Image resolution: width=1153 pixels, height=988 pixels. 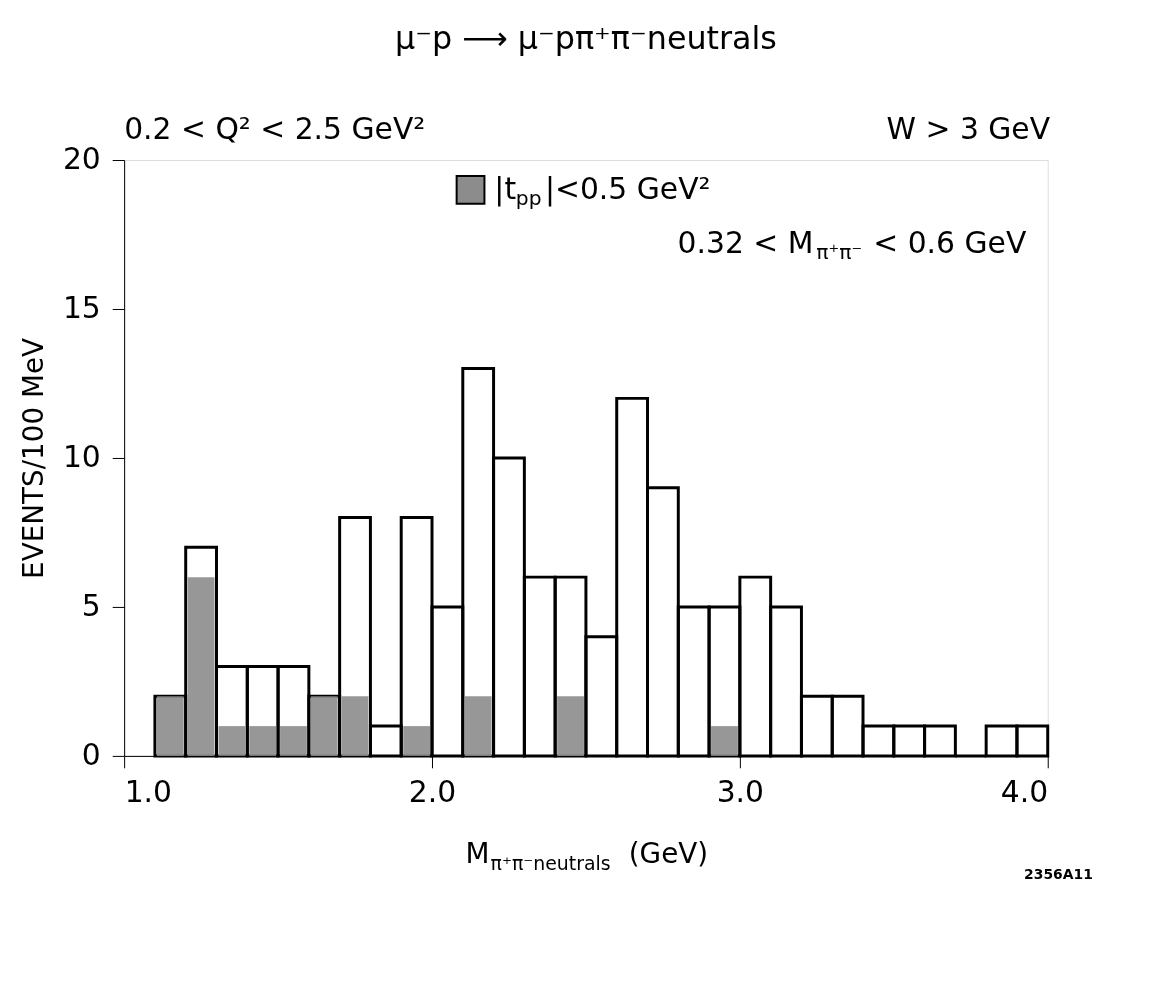 I want to click on y-tick-label: 15, so click(x=81, y=308).